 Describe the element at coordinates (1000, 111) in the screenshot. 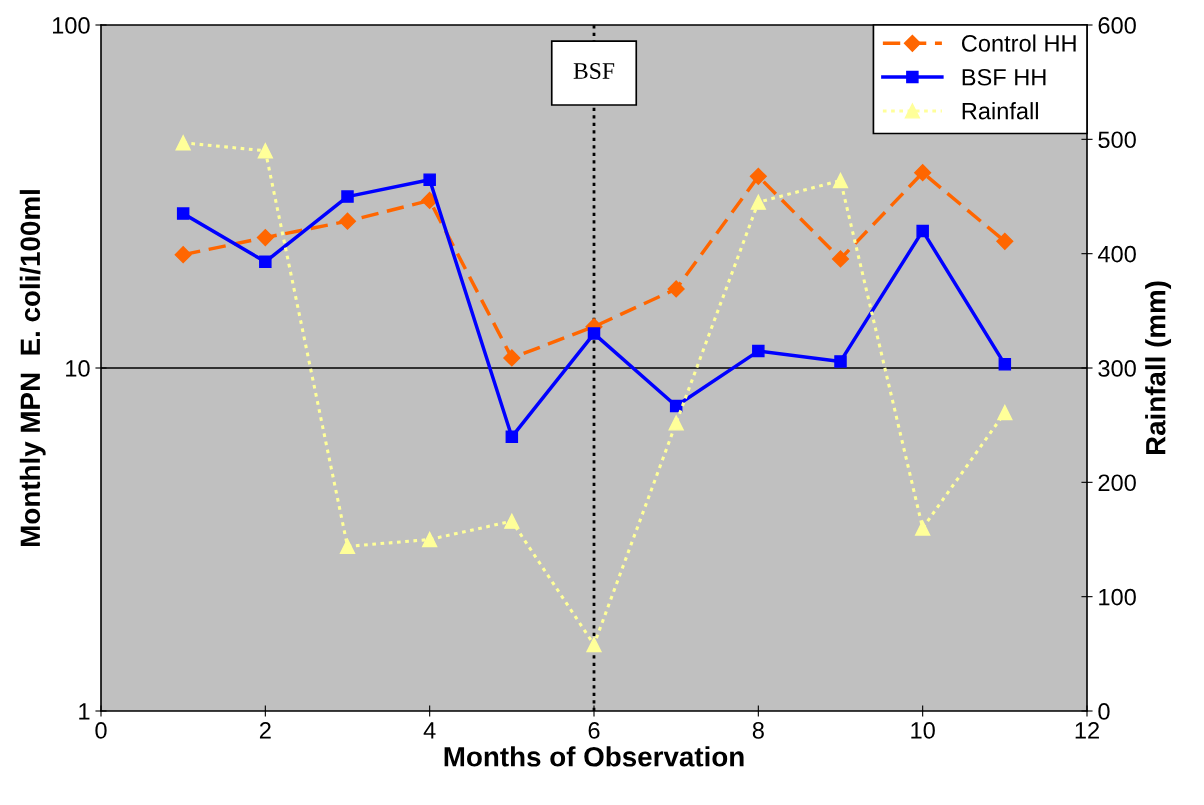

I see `legend-label: Rainfall` at that location.